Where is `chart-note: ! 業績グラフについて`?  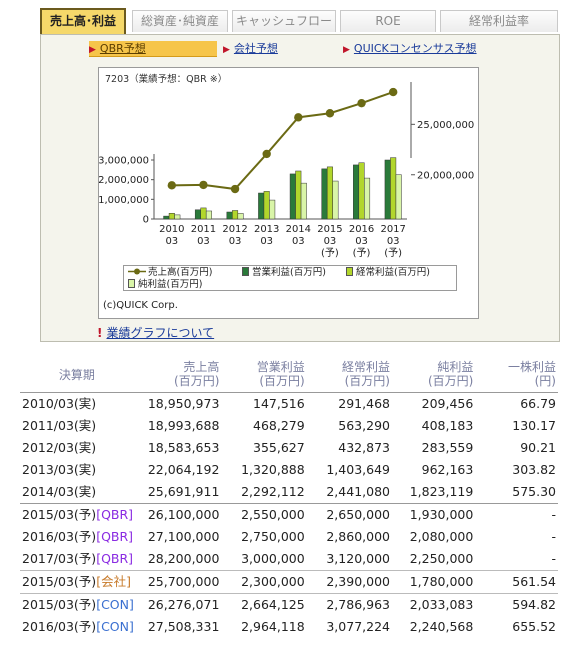 chart-note: ! 業績グラフについて is located at coordinates (155, 332).